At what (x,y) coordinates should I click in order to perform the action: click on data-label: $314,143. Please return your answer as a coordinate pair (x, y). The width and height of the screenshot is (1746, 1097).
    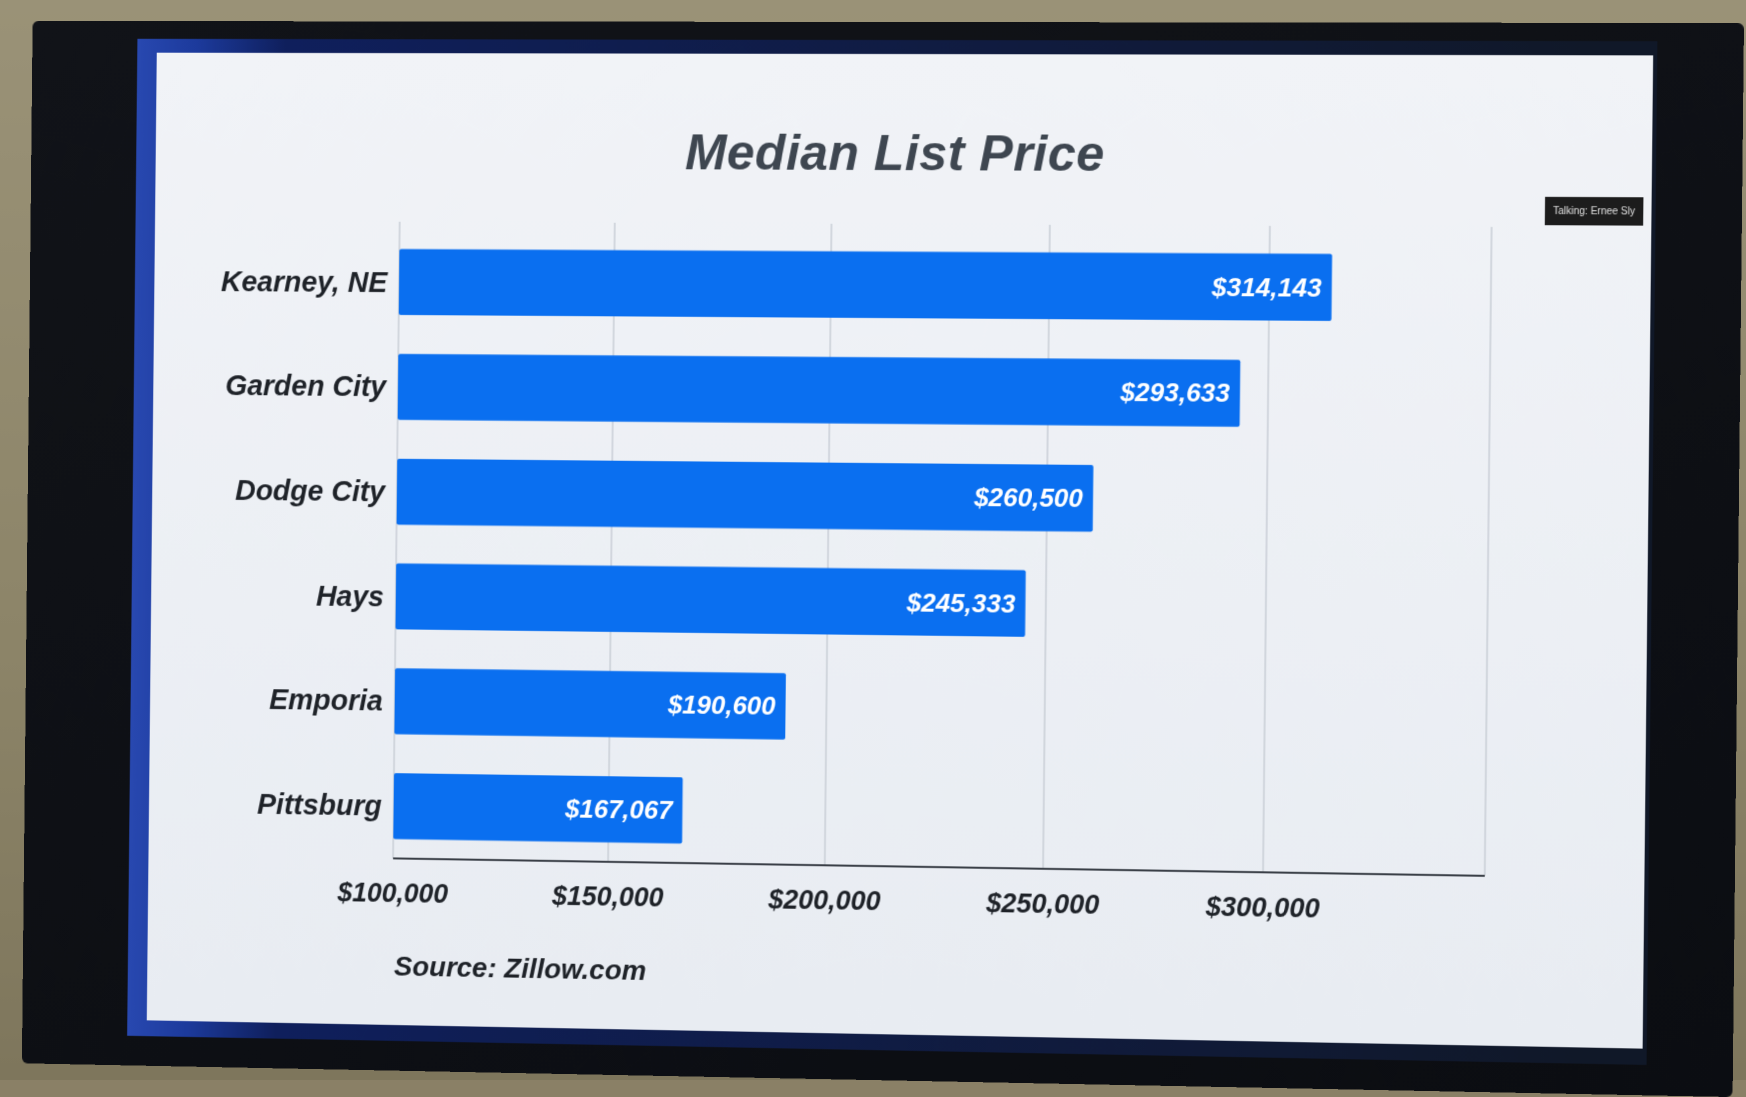
    Looking at the image, I should click on (1267, 288).